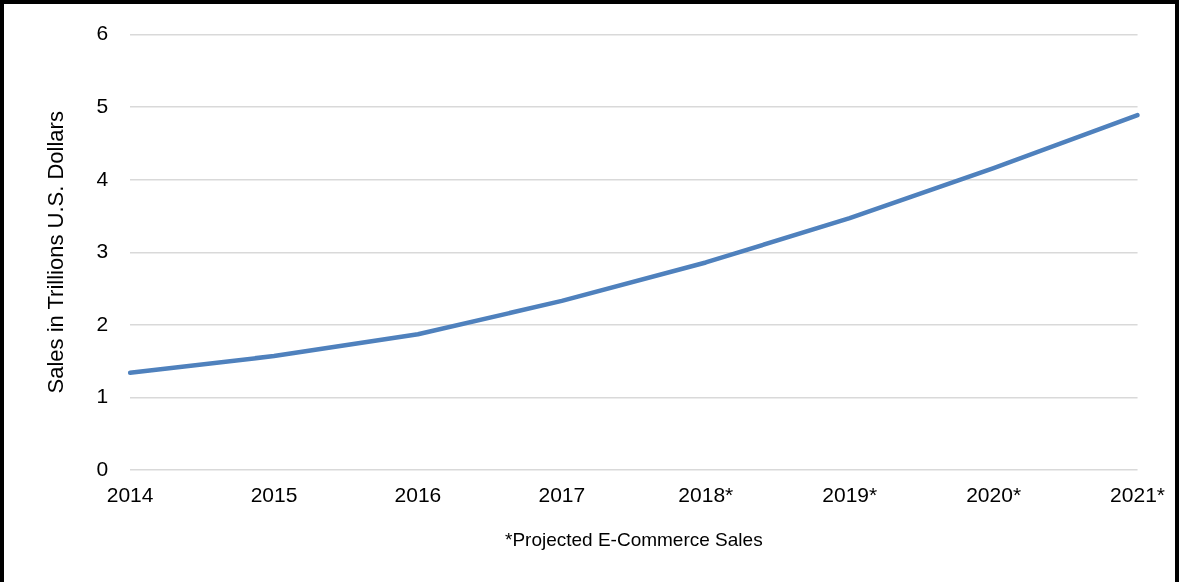 The image size is (1179, 584). What do you see at coordinates (102, 105) in the screenshot?
I see `y-tick-label: 5` at bounding box center [102, 105].